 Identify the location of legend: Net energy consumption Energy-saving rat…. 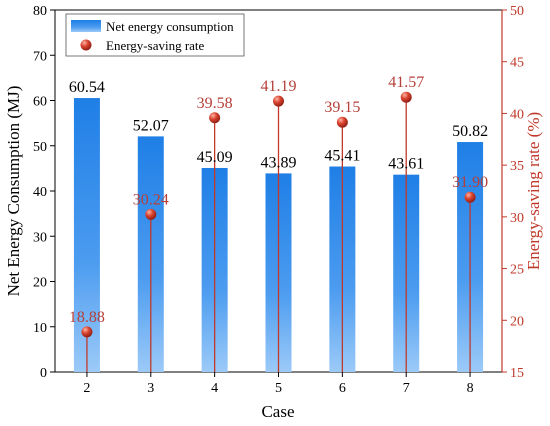
(155, 35).